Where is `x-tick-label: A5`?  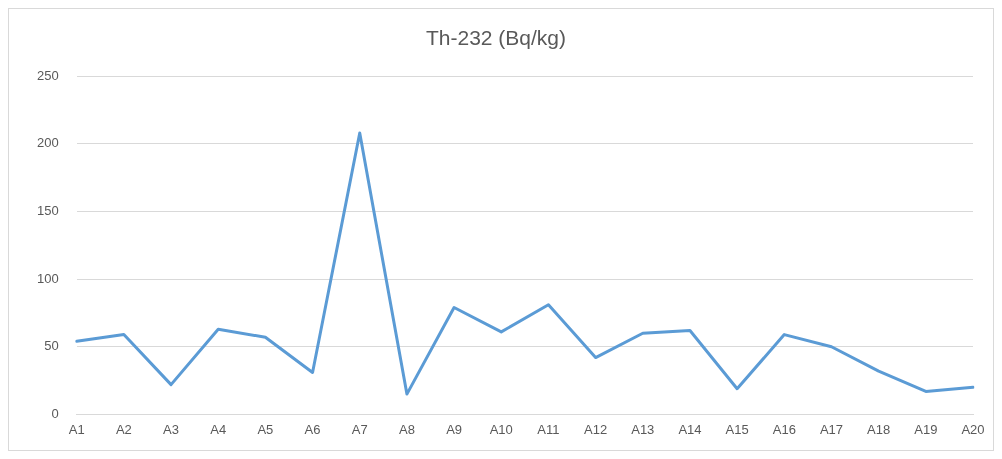 x-tick-label: A5 is located at coordinates (265, 429).